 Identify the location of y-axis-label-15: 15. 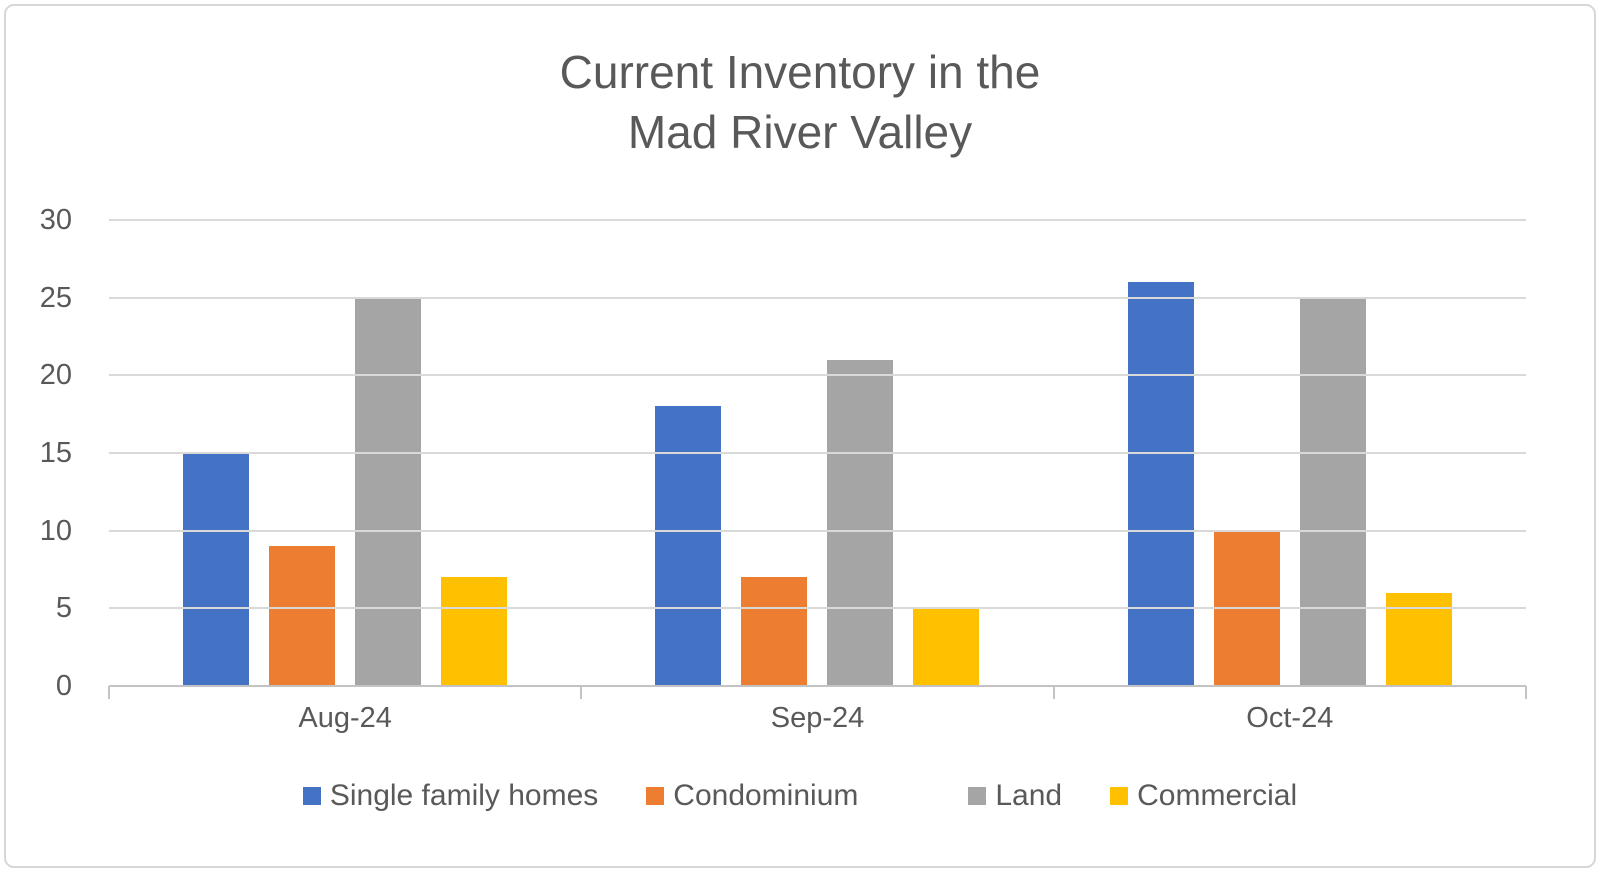
(55, 453).